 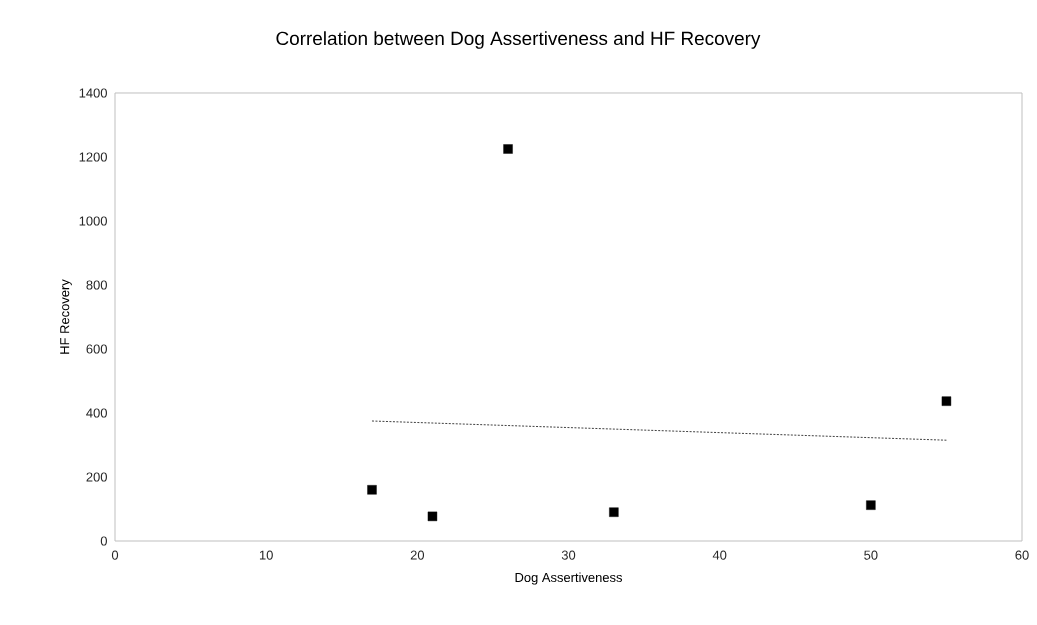 I want to click on y-tick-label: 0, so click(x=103, y=541).